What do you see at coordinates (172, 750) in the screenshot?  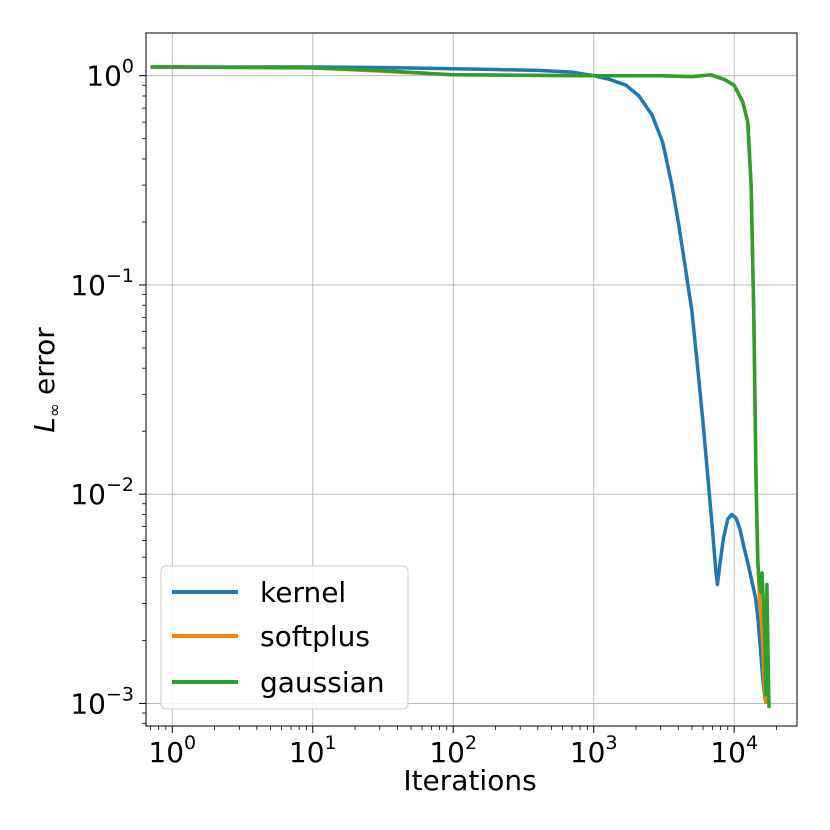 I see `x-tick-label: 10⁰` at bounding box center [172, 750].